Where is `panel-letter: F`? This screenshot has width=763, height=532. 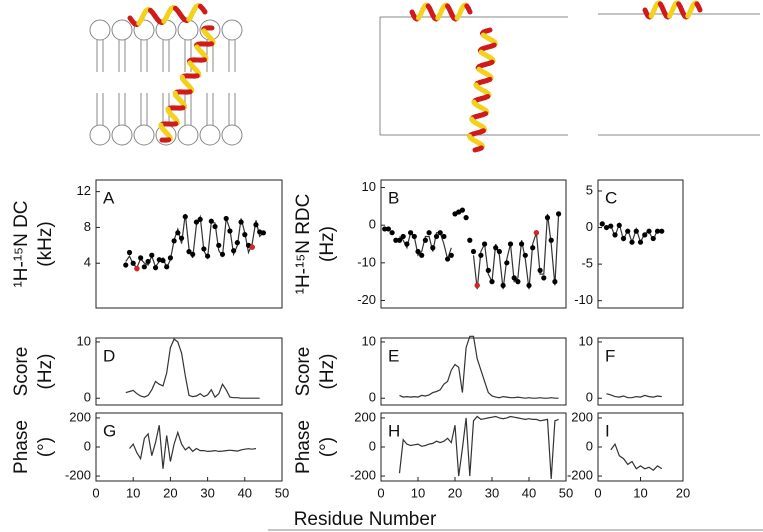 panel-letter: F is located at coordinates (610, 355).